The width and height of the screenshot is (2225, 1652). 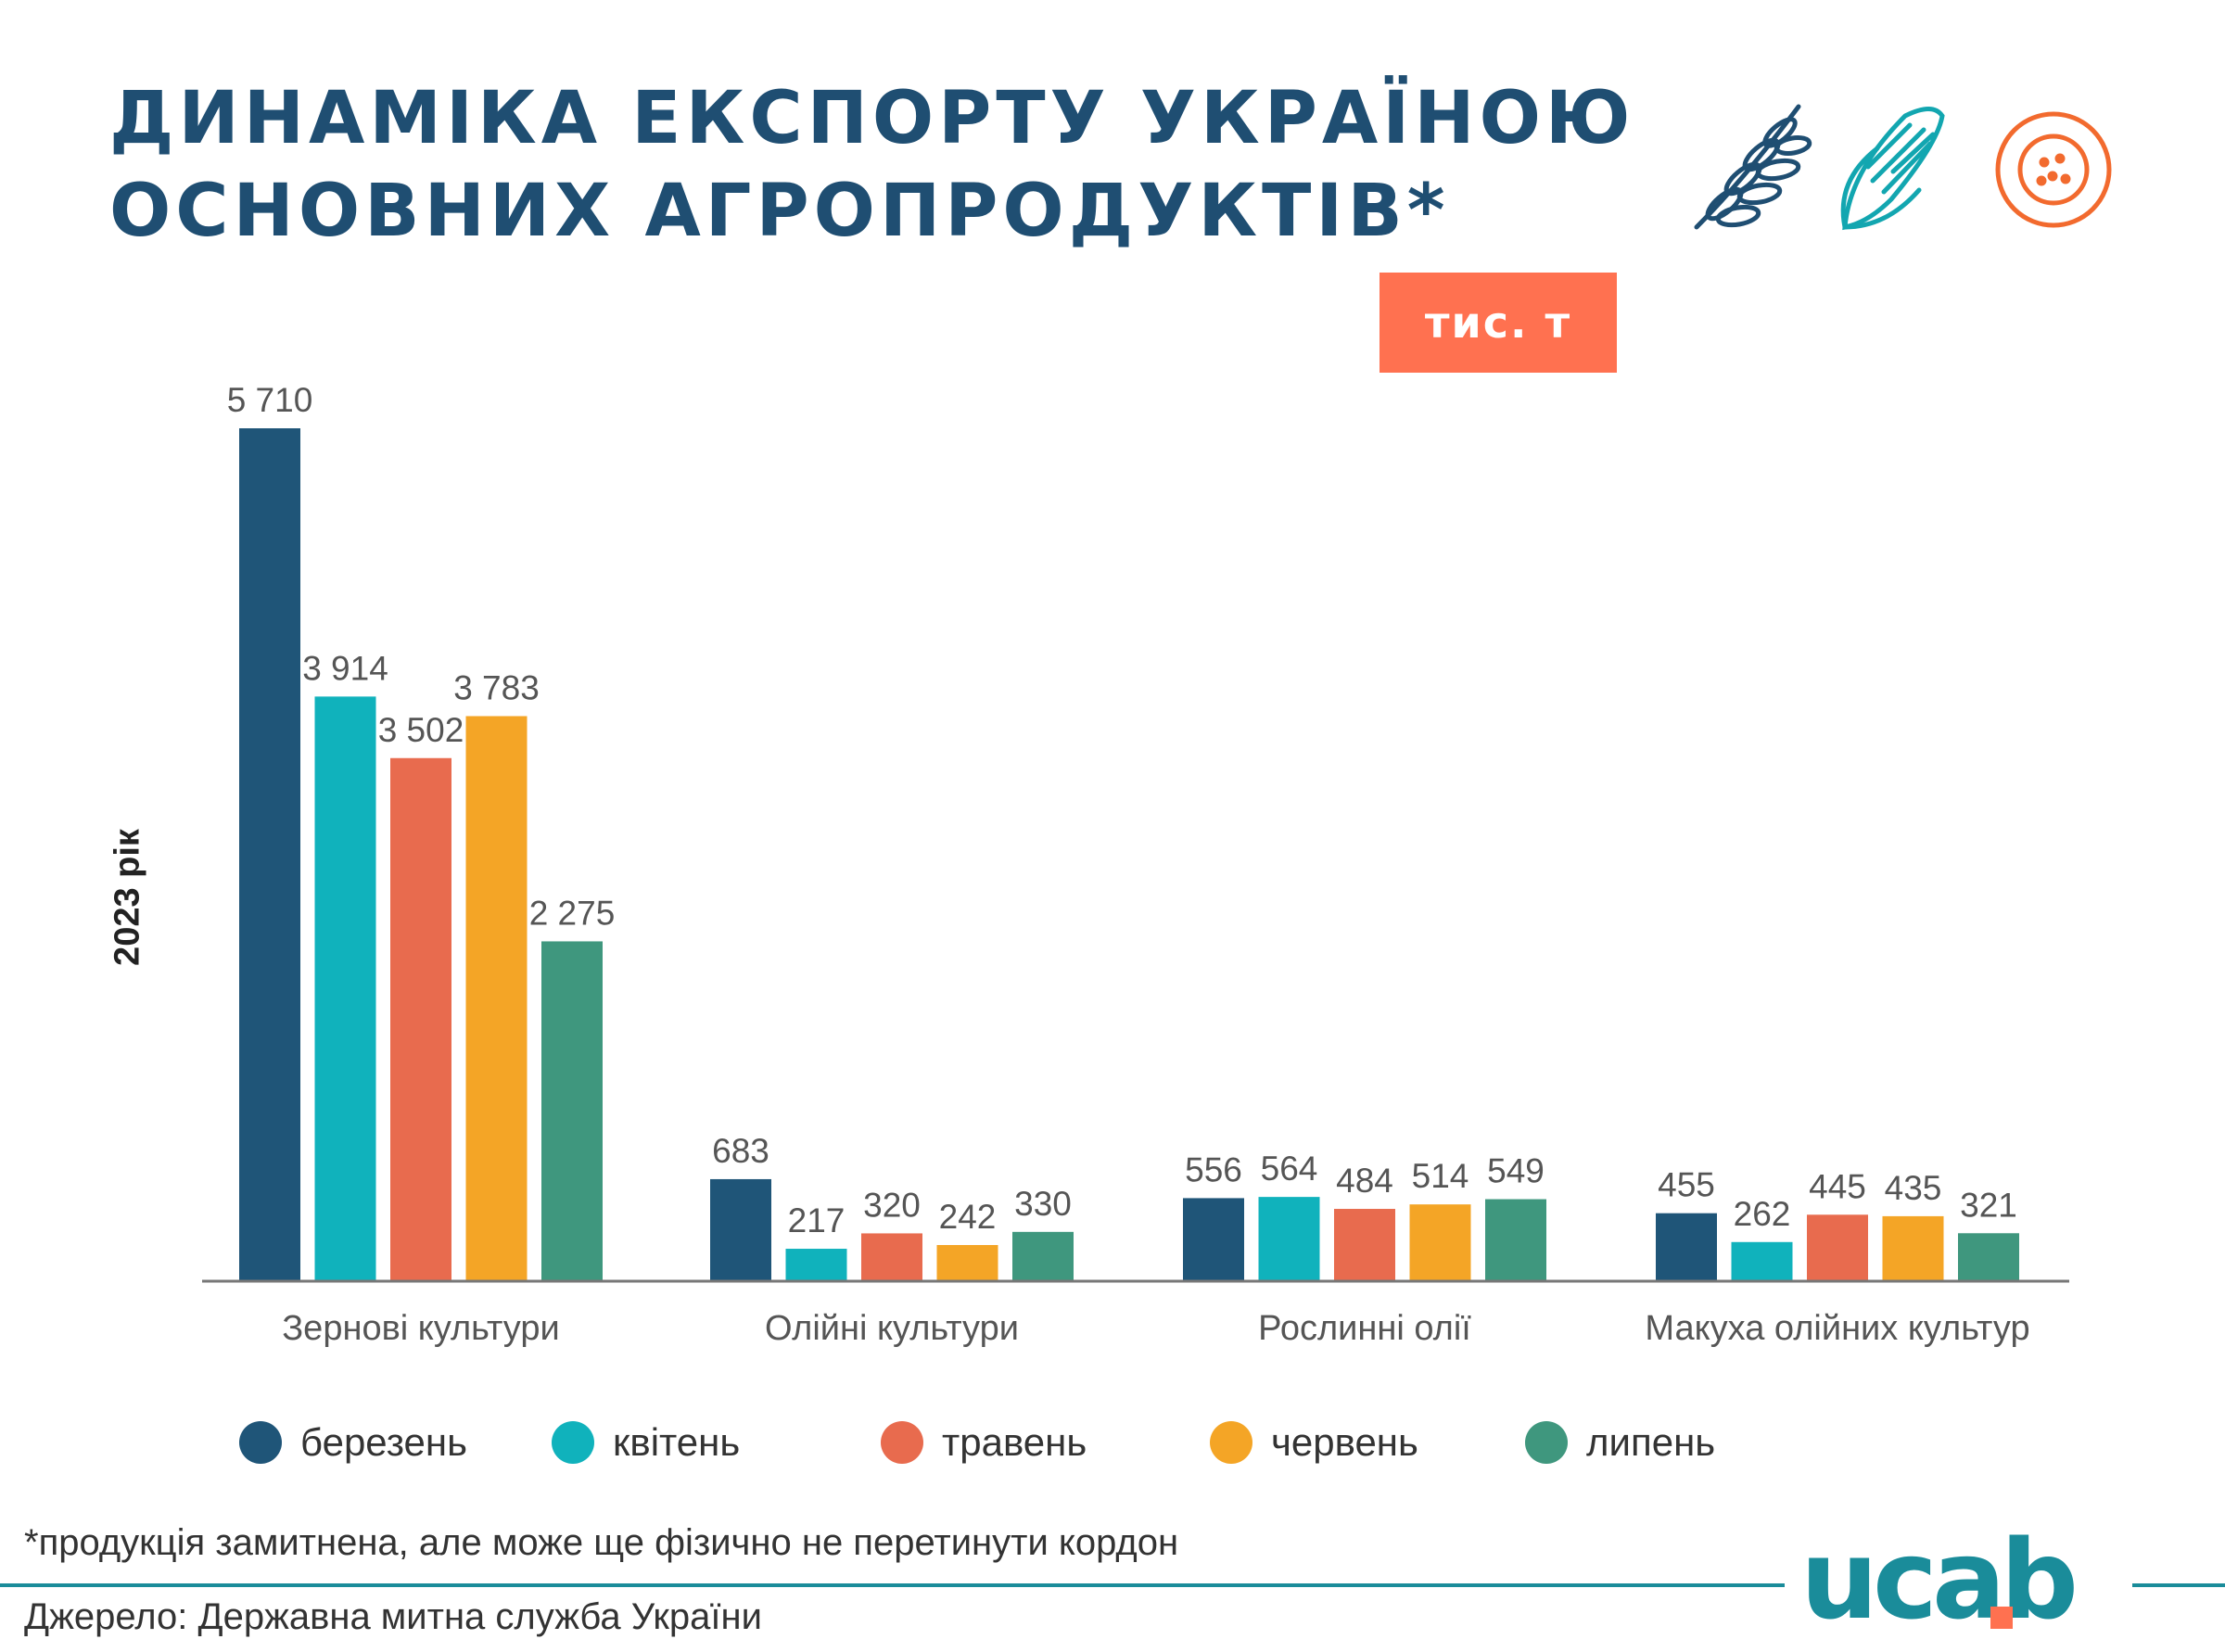 What do you see at coordinates (1213, 1169) in the screenshot?
I see `data-label-2-0: 556` at bounding box center [1213, 1169].